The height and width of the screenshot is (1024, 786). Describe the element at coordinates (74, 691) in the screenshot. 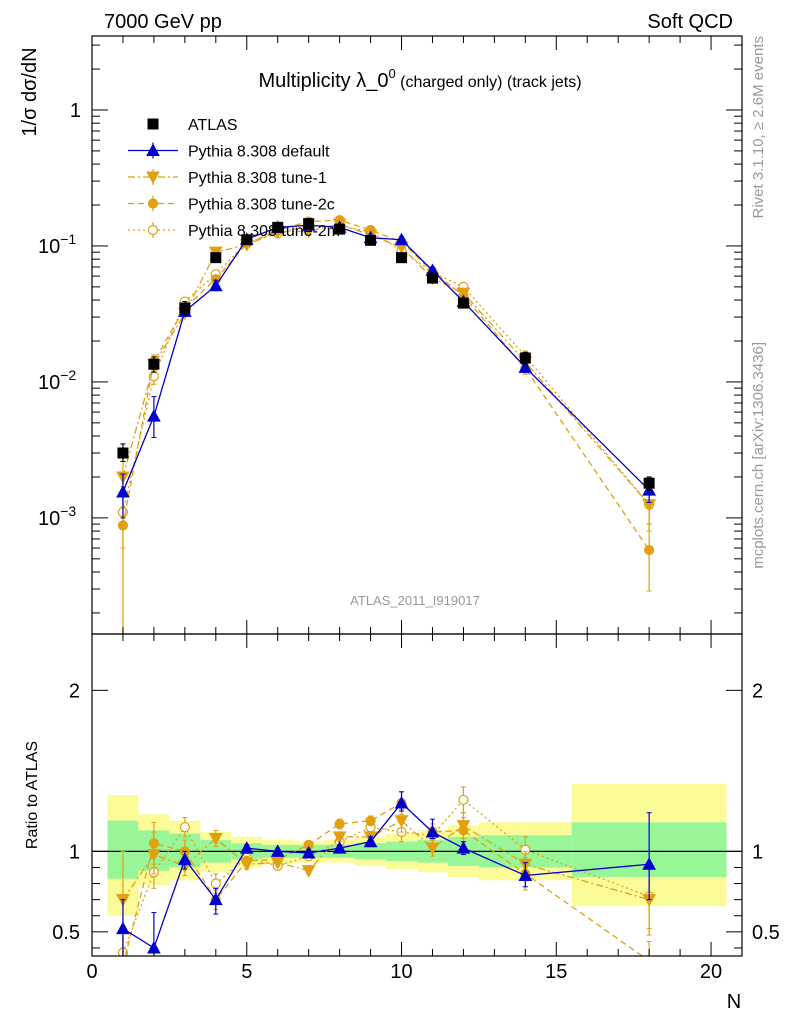

I see `ratio-y-tick-label: 2` at that location.